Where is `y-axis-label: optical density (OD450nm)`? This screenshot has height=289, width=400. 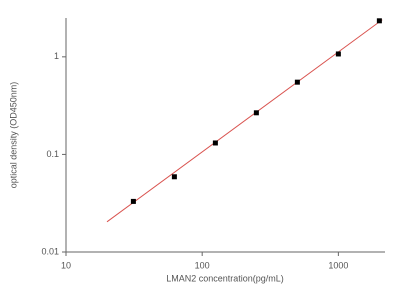
y-axis-label: optical density (OD450nm) is located at coordinates (13, 135).